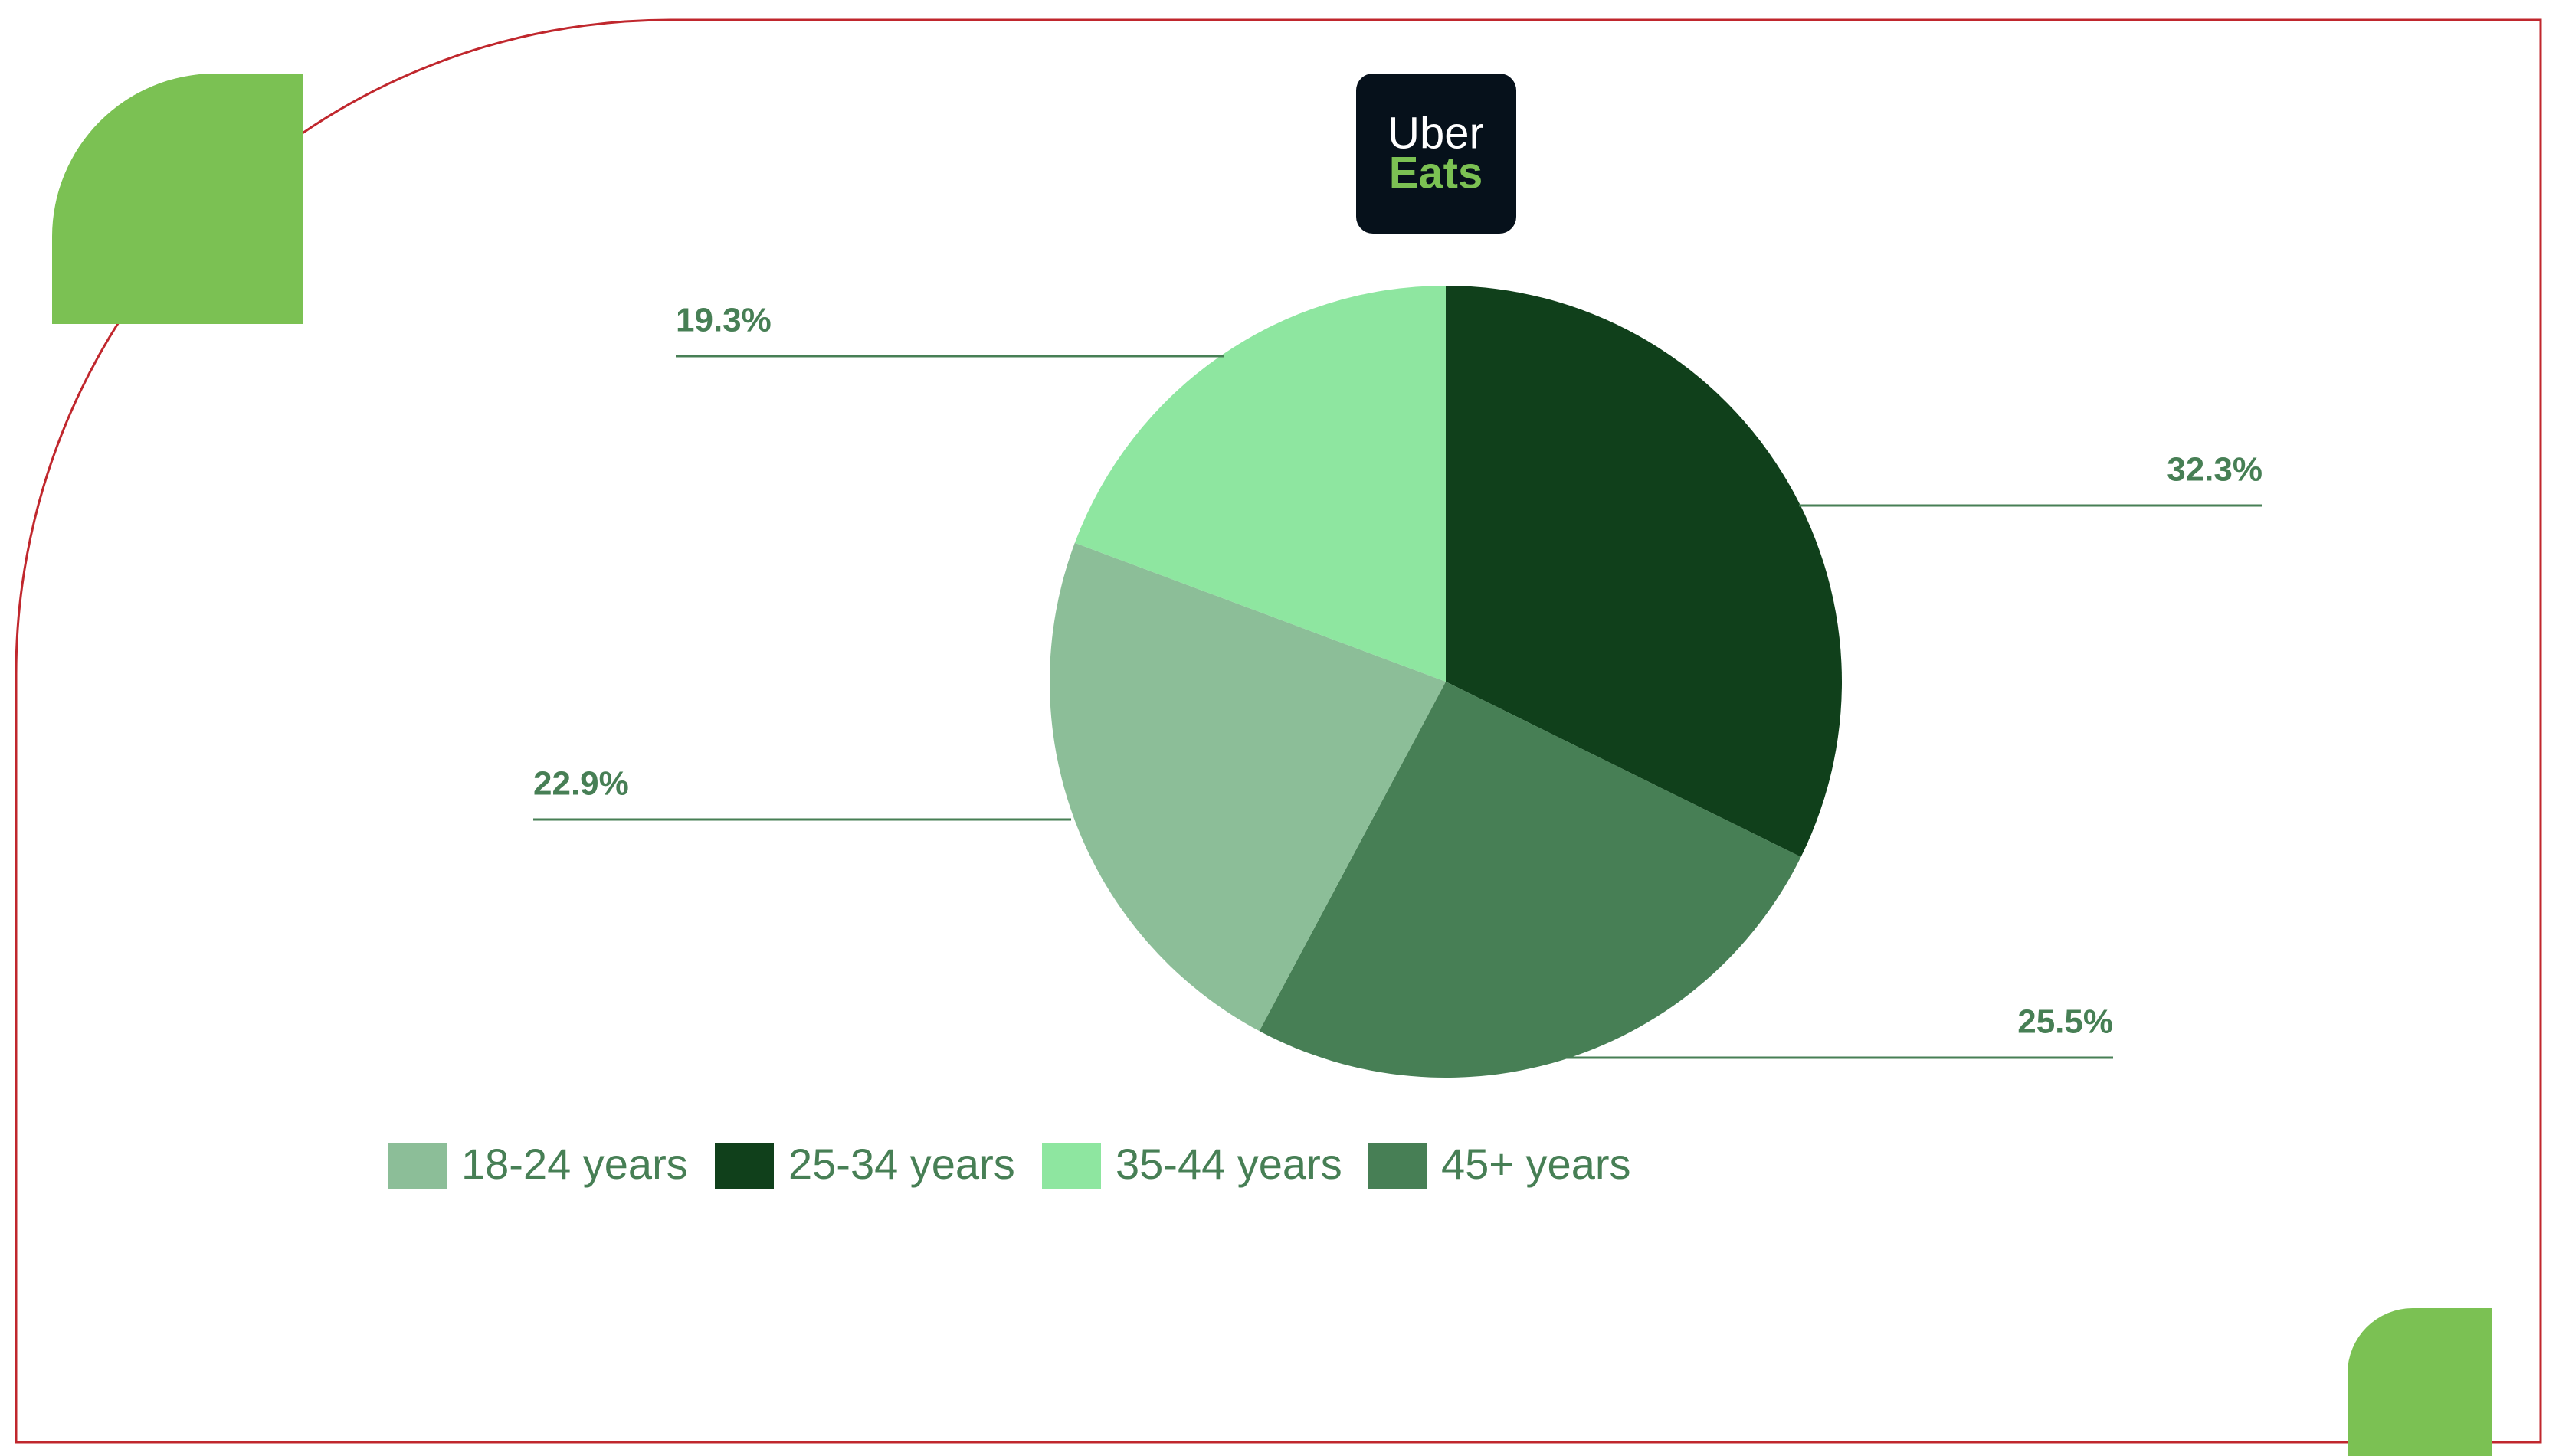 The width and height of the screenshot is (2559, 1456). What do you see at coordinates (581, 784) in the screenshot?
I see `data-label: 22.9%` at bounding box center [581, 784].